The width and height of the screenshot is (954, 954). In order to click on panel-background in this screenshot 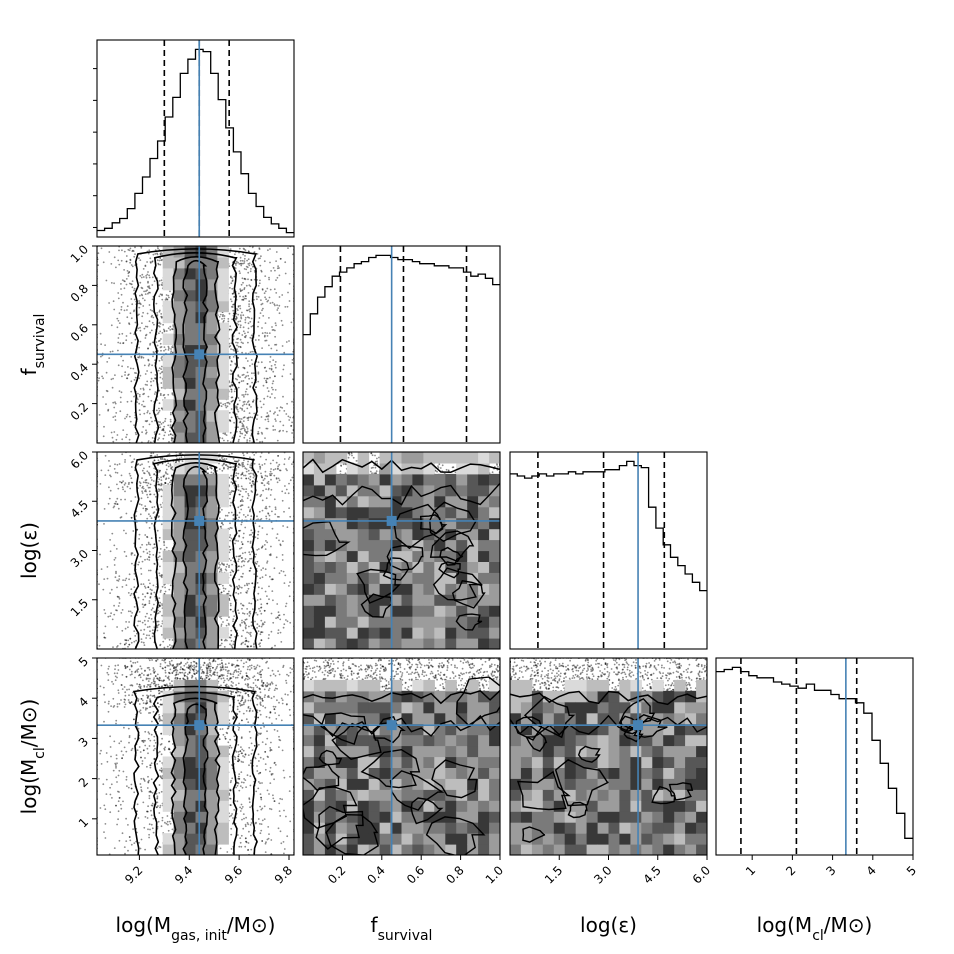, I will do `click(608, 550)`.